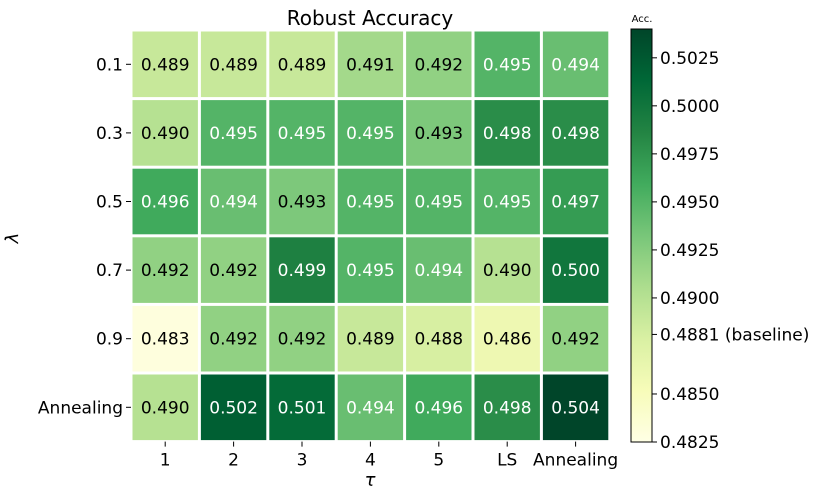 The image size is (831, 498). Describe the element at coordinates (734, 335) in the screenshot. I see `colorbar-tick-label: 0.4881 (baseline)` at that location.